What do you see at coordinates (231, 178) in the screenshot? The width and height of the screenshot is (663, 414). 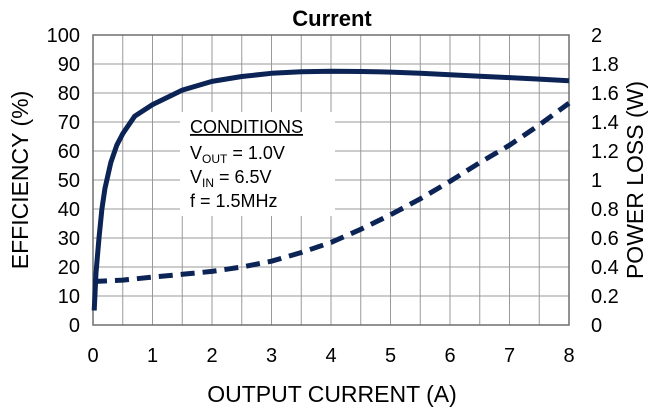 I see `condition-vin: VIN = 6.5V` at bounding box center [231, 178].